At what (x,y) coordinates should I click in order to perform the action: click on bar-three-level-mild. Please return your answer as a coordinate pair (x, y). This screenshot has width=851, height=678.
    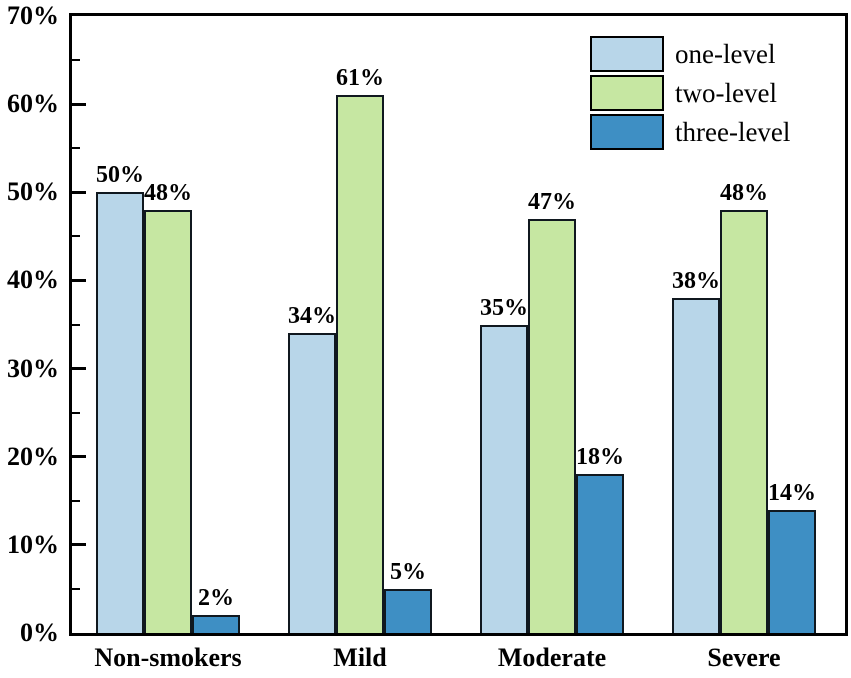
    Looking at the image, I should click on (408, 610).